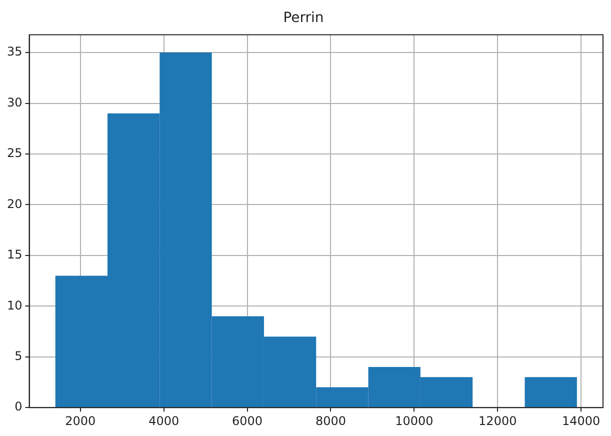  Describe the element at coordinates (14, 153) in the screenshot. I see `y-tick-label: 25` at that location.